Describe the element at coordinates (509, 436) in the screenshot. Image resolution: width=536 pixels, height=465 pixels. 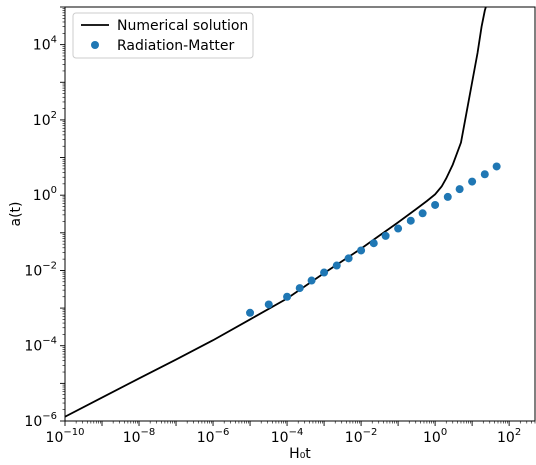
I see `x-tick-label: 10²` at that location.